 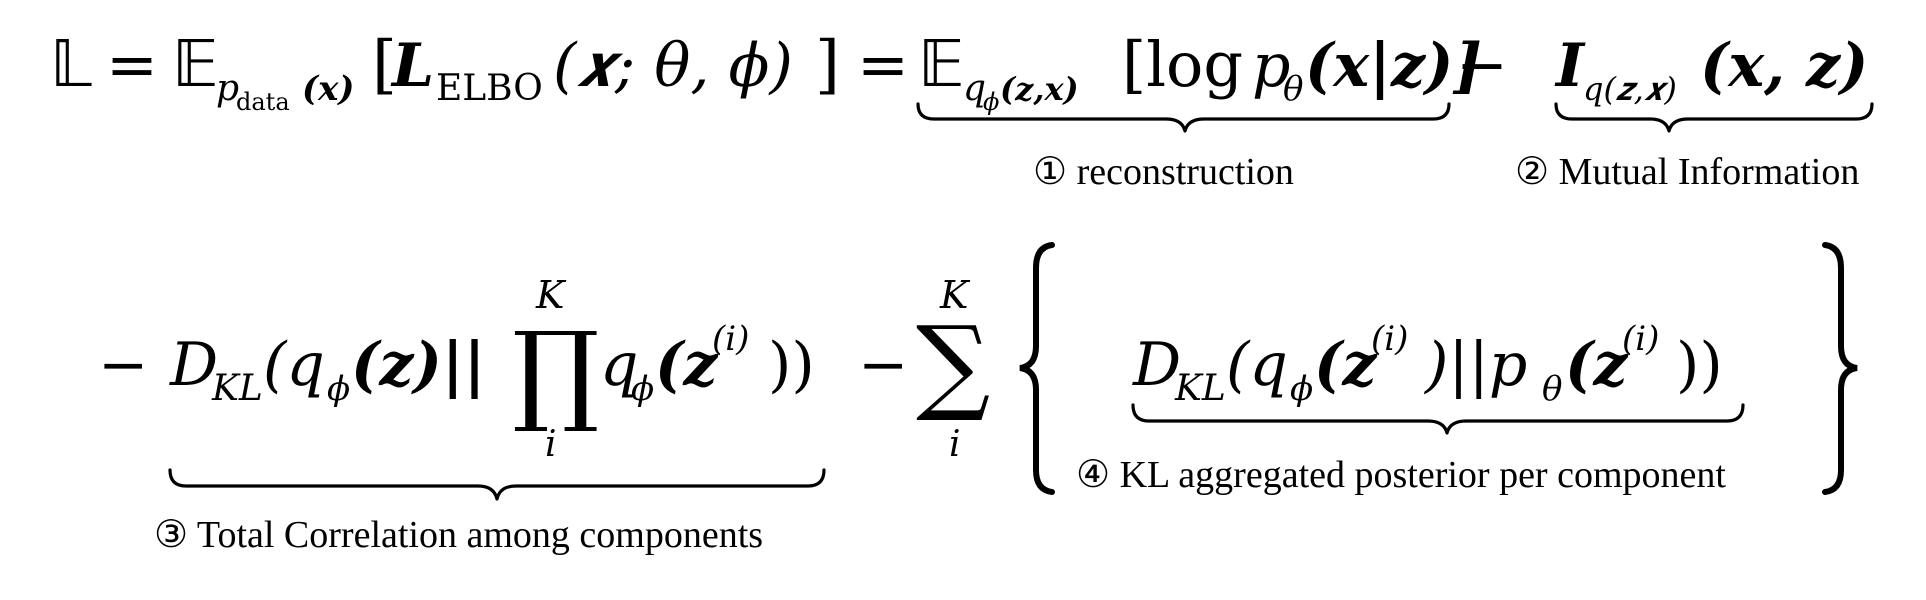 What do you see at coordinates (1438, 419) in the screenshot?
I see `underbrace-kl-per-component` at bounding box center [1438, 419].